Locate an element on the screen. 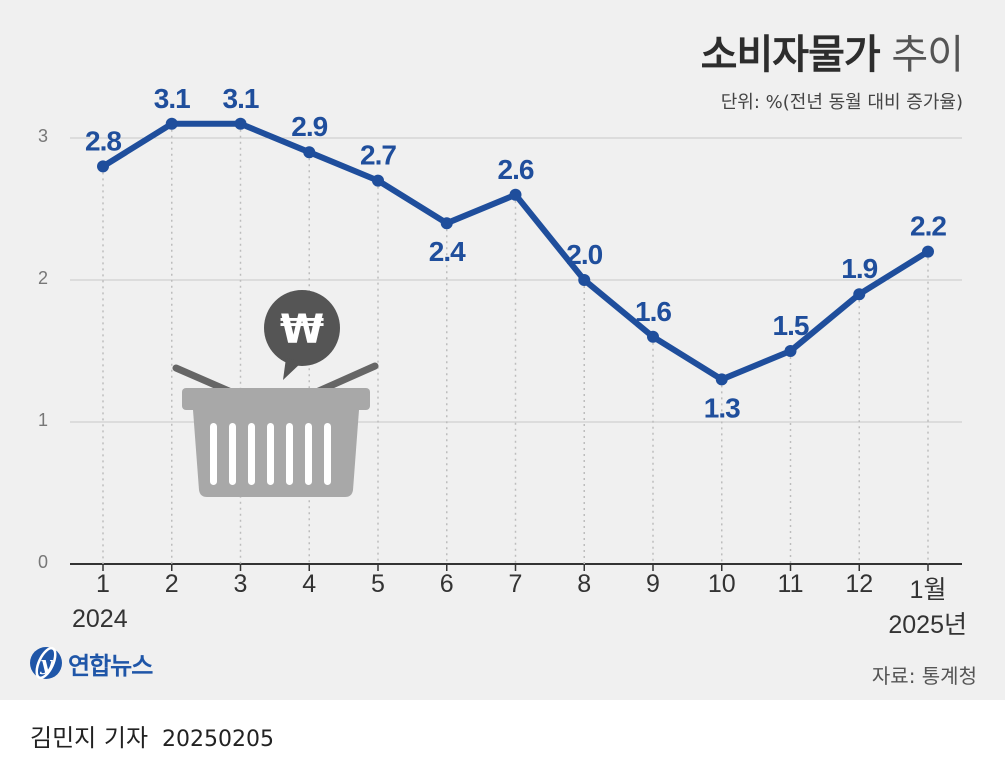 Image resolution: width=1005 pixels, height=767 pixels. x-tick-label: 6 is located at coordinates (446, 584).